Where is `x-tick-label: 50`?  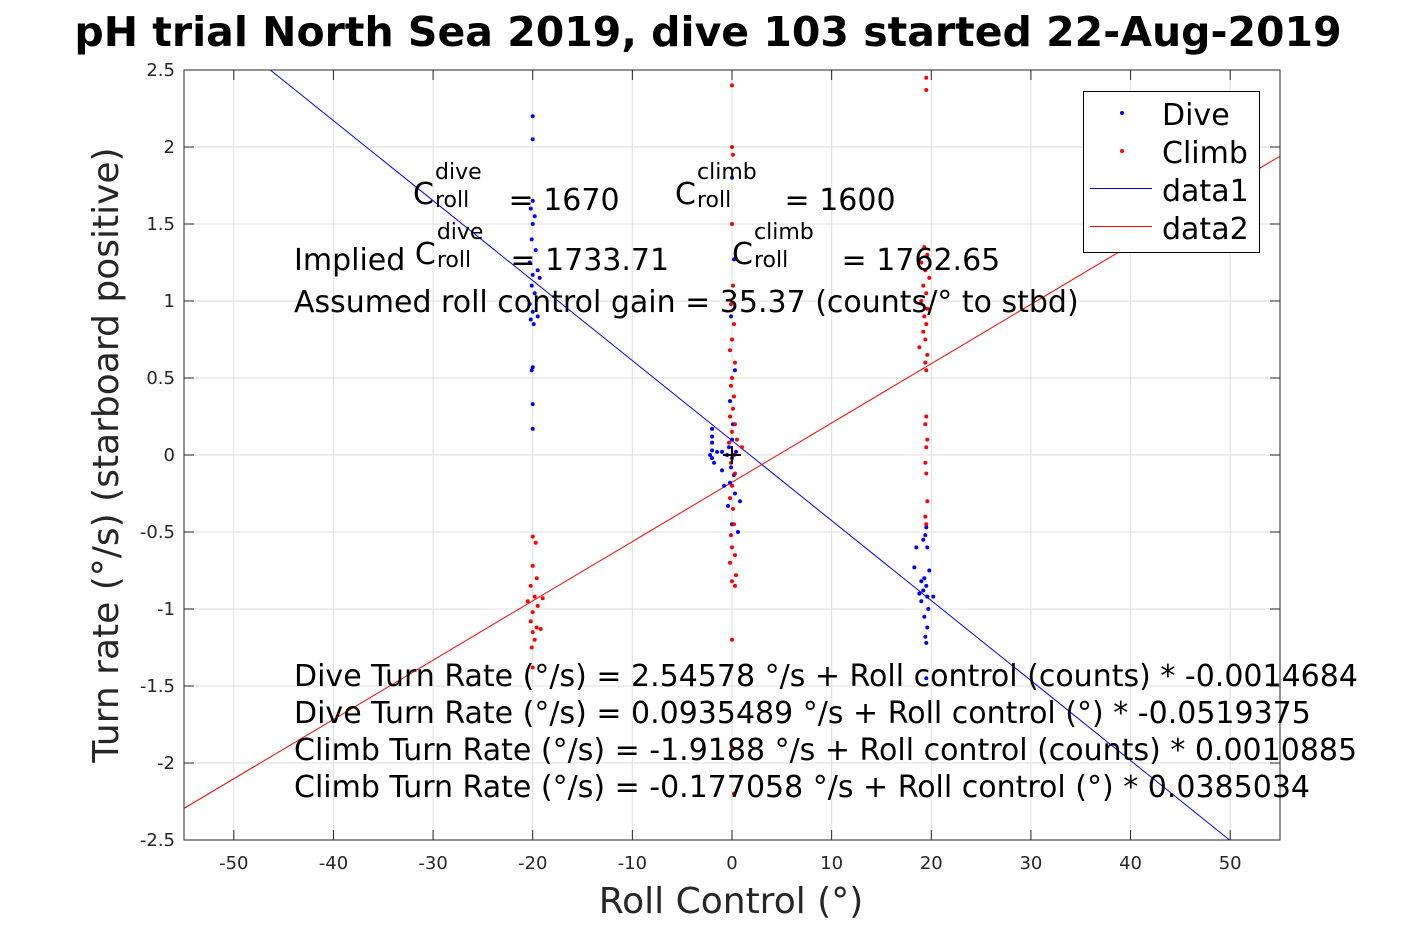
x-tick-label: 50 is located at coordinates (1230, 863).